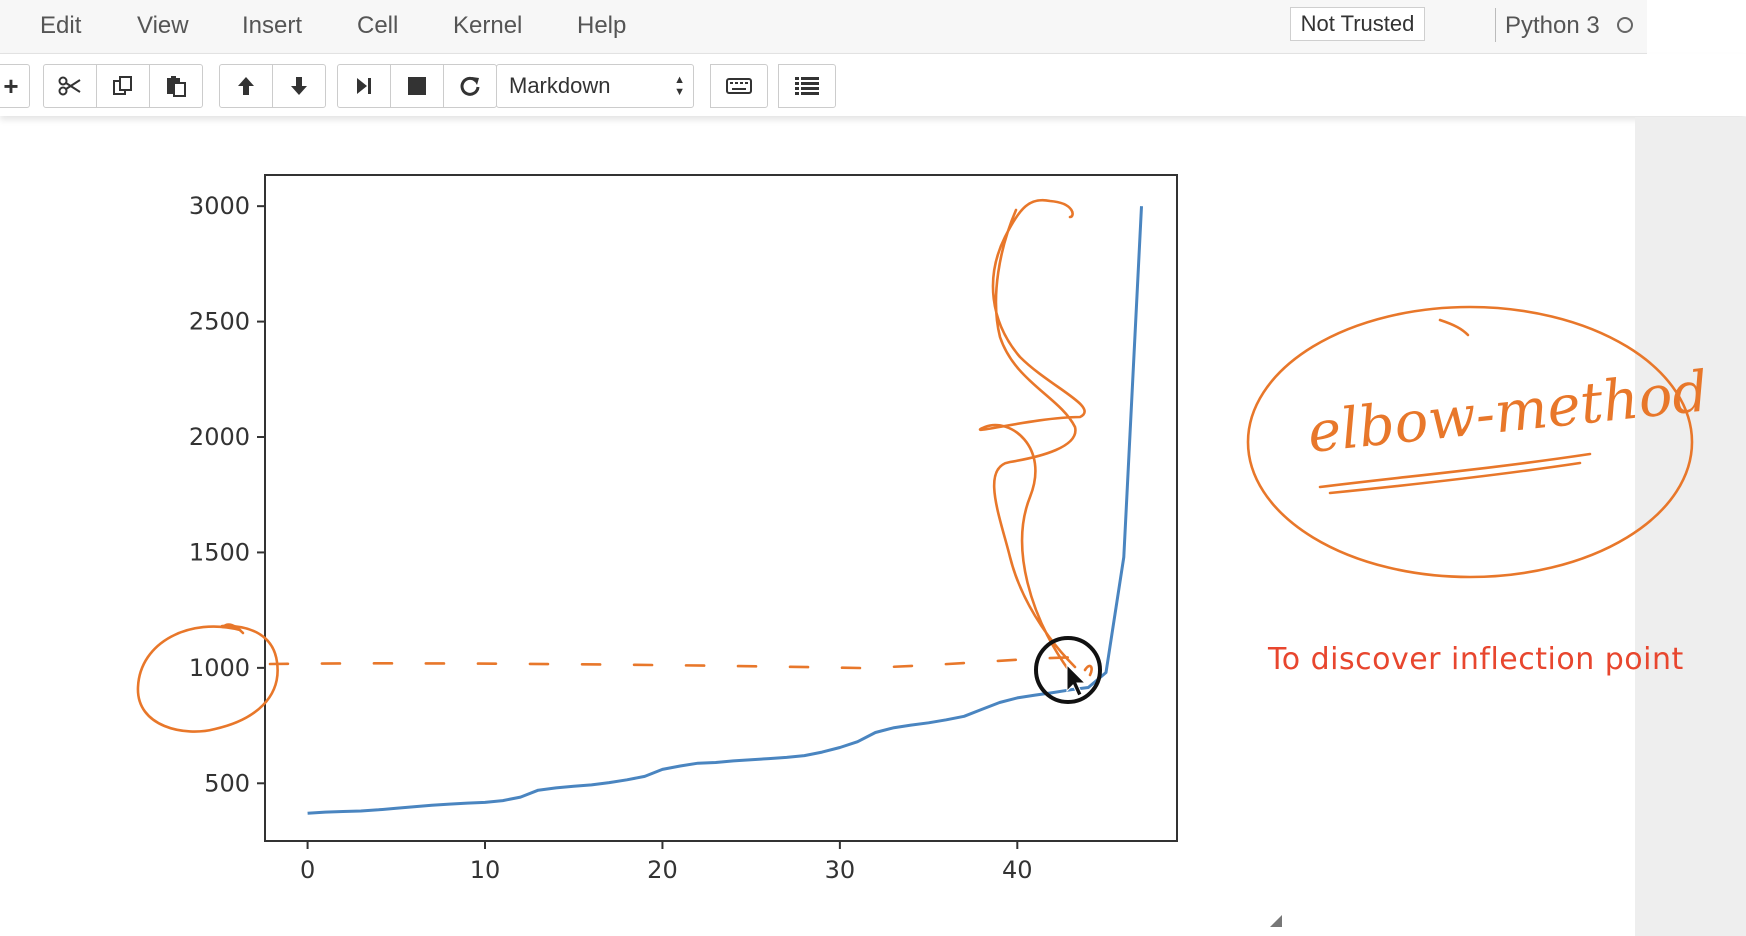  I want to click on y-tick-label: 500, so click(227, 783).